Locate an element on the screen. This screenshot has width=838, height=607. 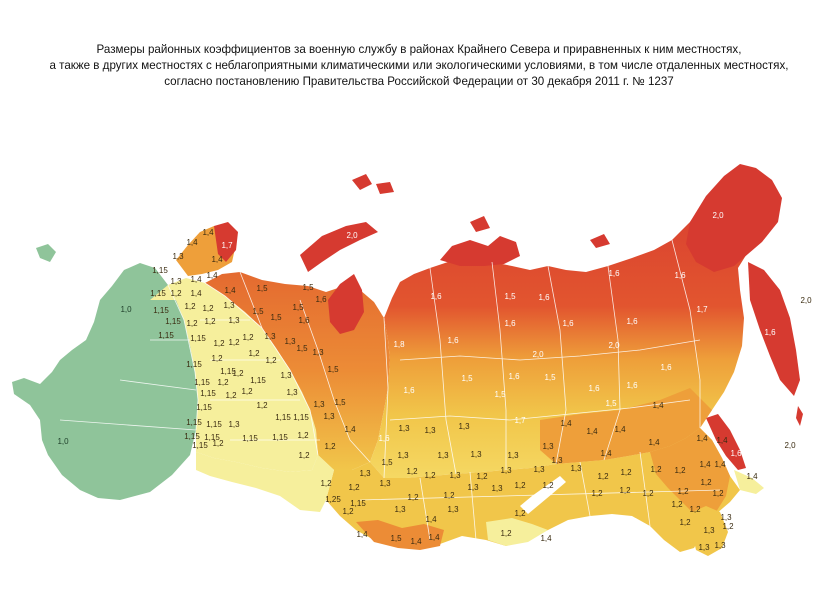
region-kamchatka is located at coordinates (774, 329).